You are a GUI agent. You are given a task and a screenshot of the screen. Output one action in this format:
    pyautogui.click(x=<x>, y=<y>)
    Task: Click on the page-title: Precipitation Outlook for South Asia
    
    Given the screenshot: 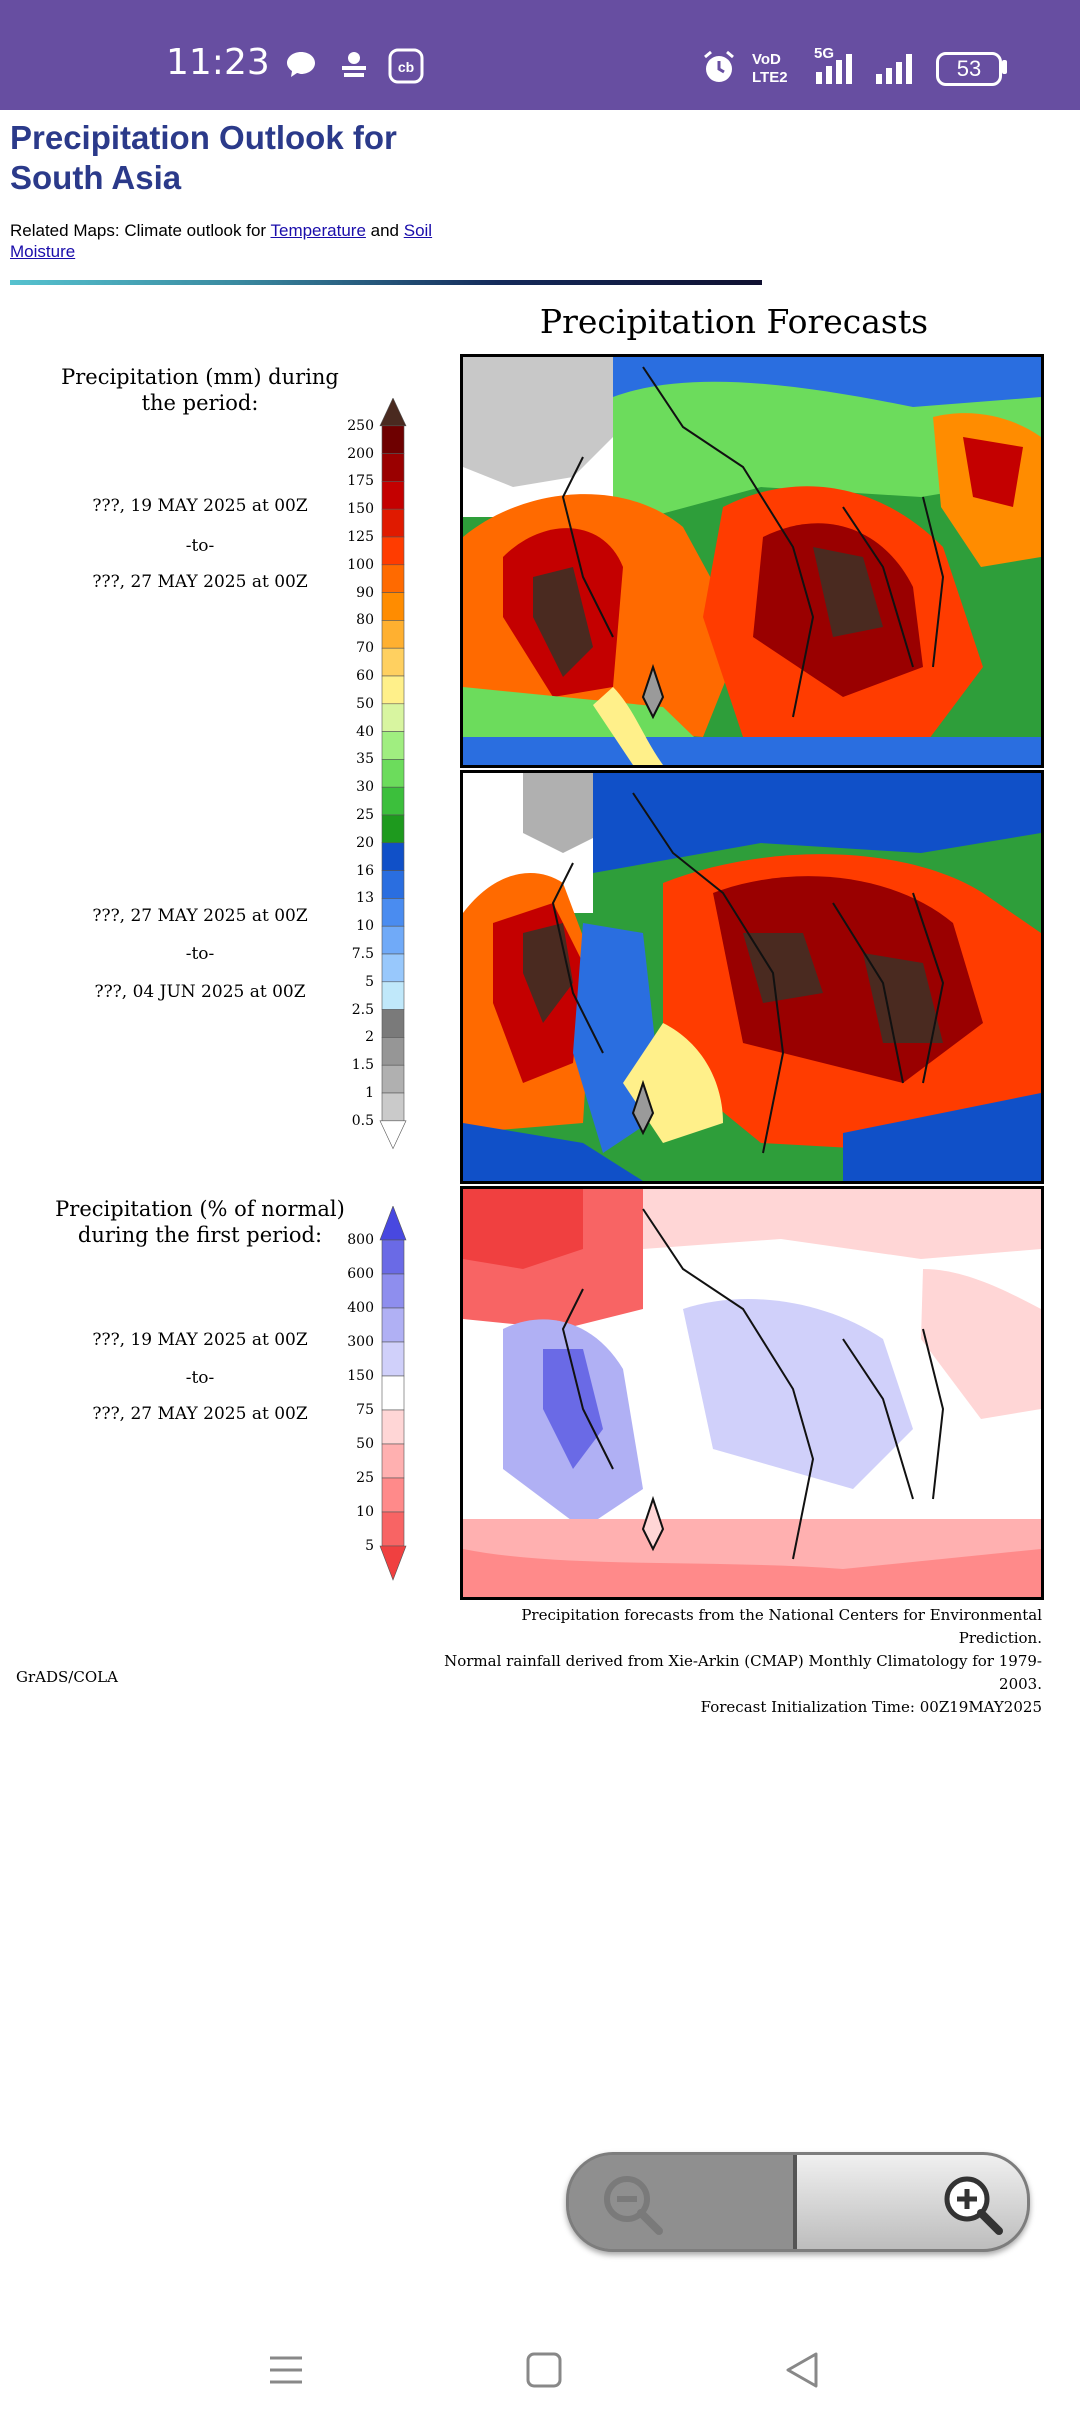 What is the action you would take?
    pyautogui.click(x=203, y=157)
    